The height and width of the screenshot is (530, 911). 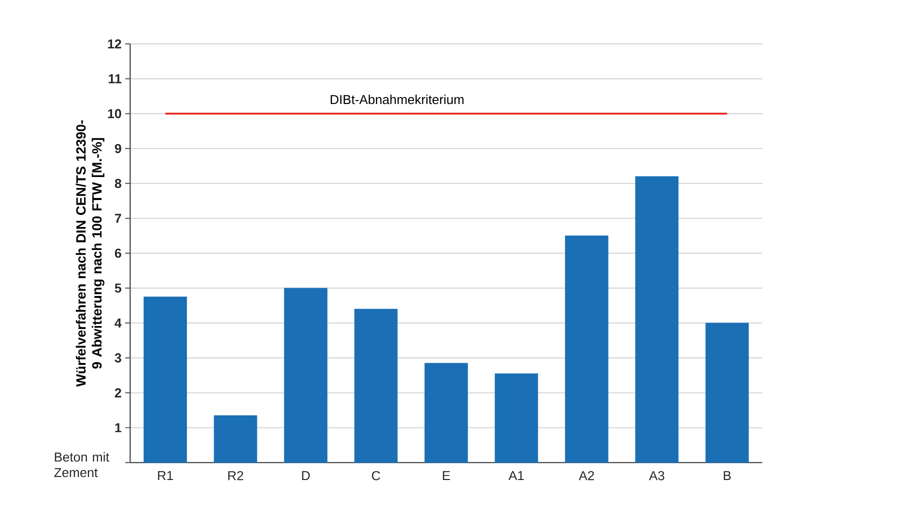 What do you see at coordinates (118, 427) in the screenshot?
I see `y-tick-label: 1` at bounding box center [118, 427].